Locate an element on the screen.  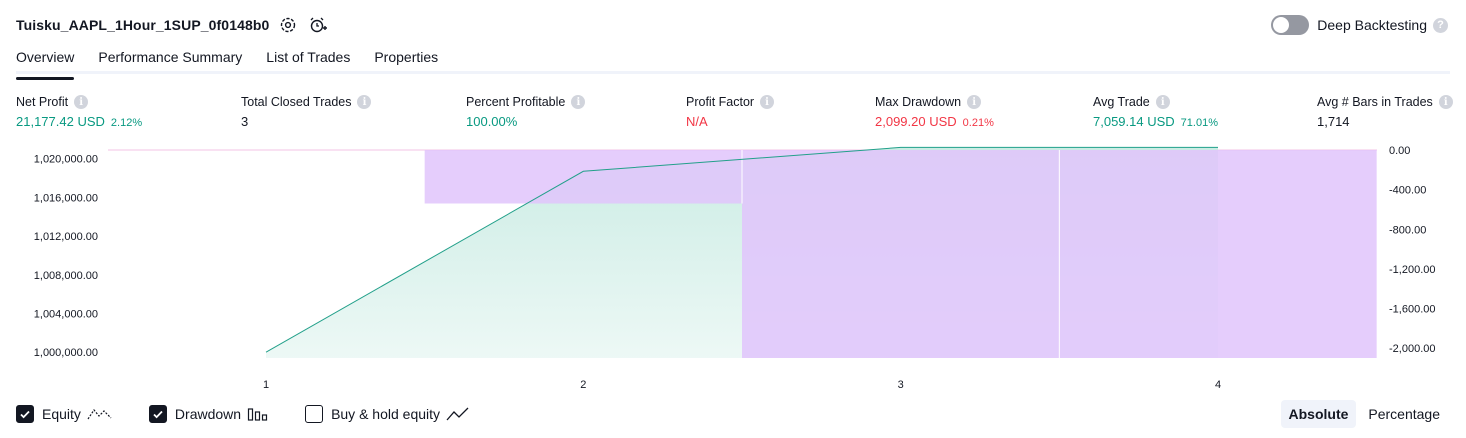
x-axis-tick: 2 is located at coordinates (583, 385).